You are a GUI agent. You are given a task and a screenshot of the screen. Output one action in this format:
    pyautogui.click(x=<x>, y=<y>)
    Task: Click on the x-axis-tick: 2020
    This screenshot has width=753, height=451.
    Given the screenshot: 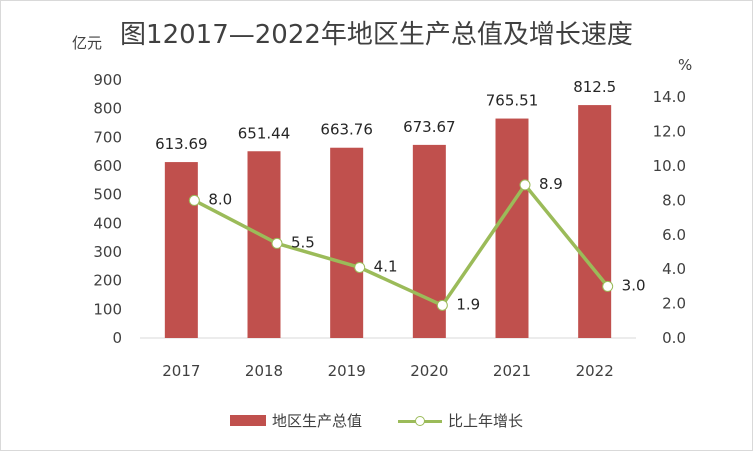 What is the action you would take?
    pyautogui.click(x=429, y=371)
    